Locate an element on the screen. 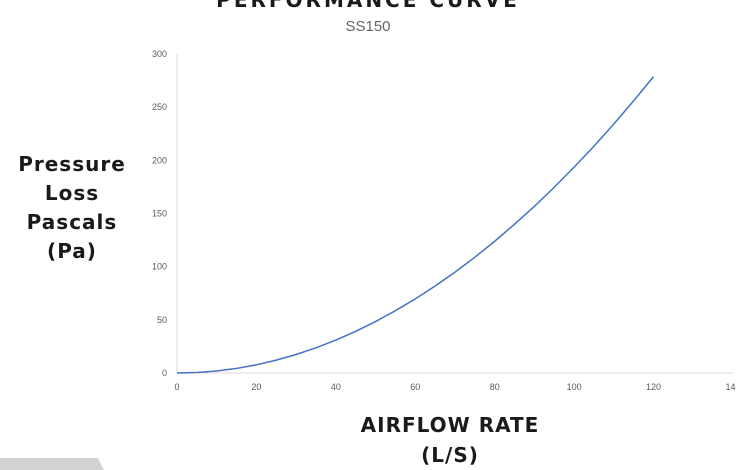 The image size is (736, 470). x-tick-label: 0 is located at coordinates (176, 387).